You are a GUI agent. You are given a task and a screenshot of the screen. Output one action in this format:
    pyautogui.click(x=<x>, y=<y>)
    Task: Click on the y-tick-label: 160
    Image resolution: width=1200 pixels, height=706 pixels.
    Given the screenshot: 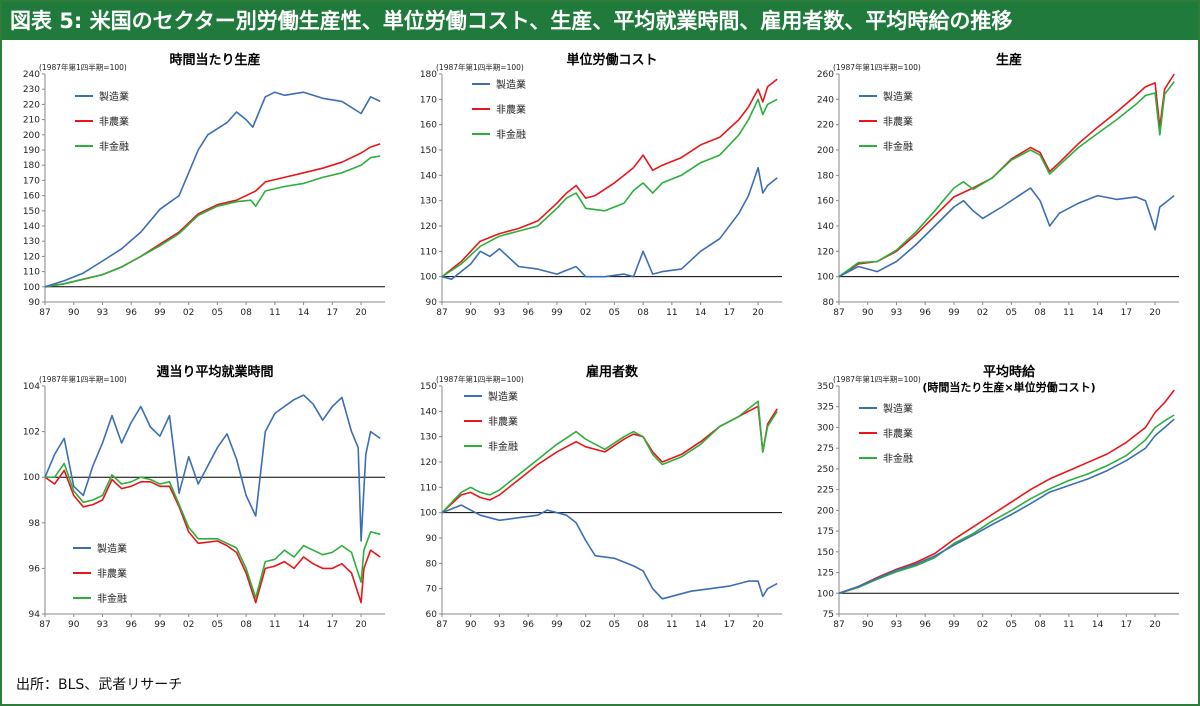 What is the action you would take?
    pyautogui.click(x=428, y=126)
    